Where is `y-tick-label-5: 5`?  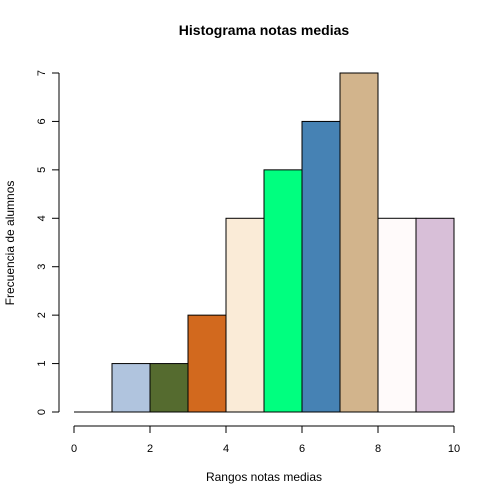 y-tick-label-5: 5 is located at coordinates (42, 170).